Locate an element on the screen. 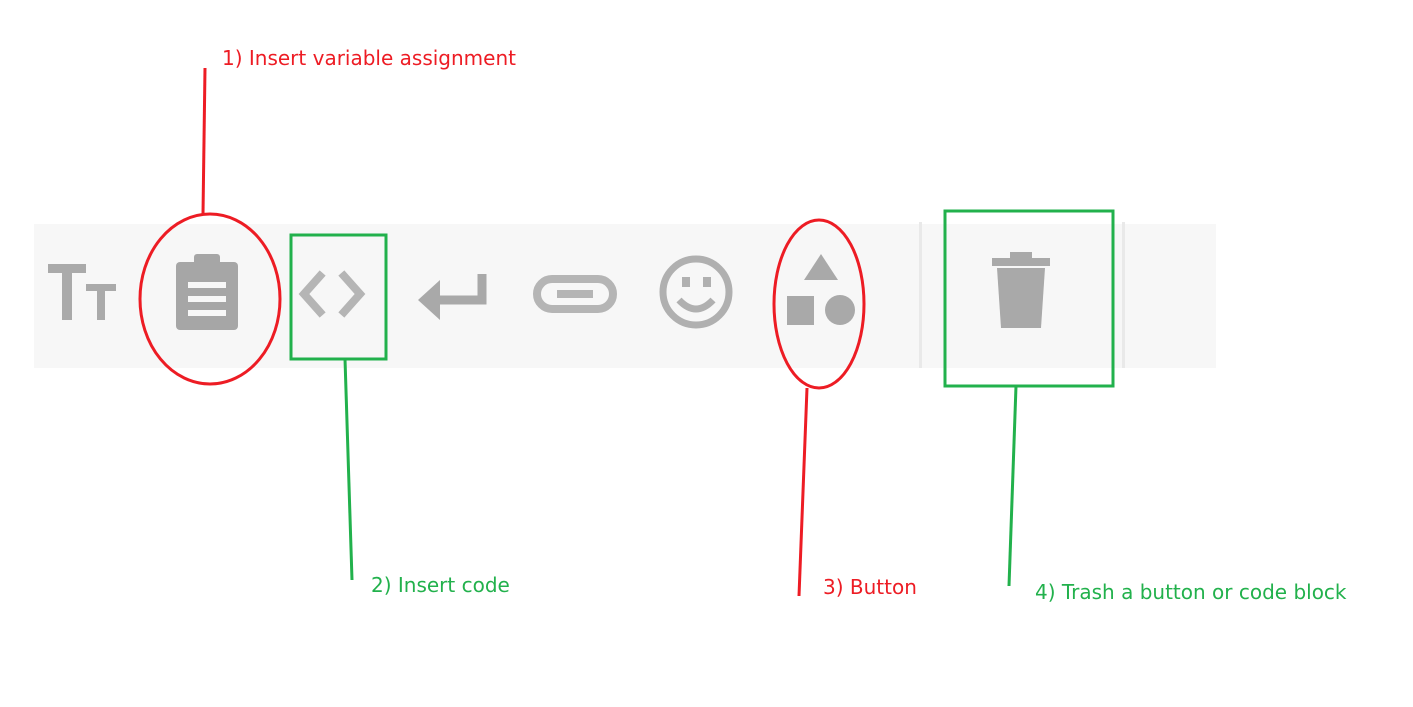 The image size is (1413, 707). shapes-icon is located at coordinates (820, 296).